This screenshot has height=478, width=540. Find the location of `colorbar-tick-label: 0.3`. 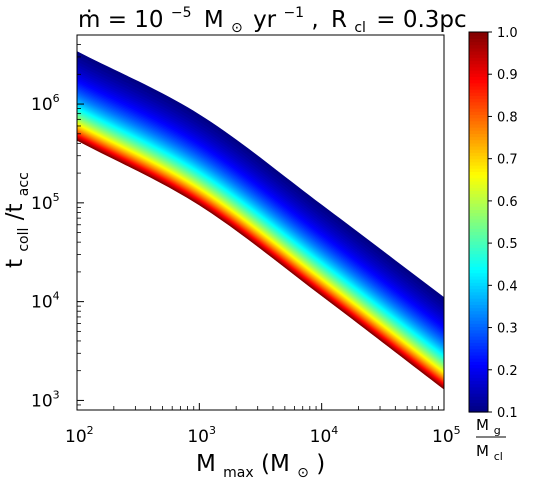

colorbar-tick-label: 0.3 is located at coordinates (507, 329).